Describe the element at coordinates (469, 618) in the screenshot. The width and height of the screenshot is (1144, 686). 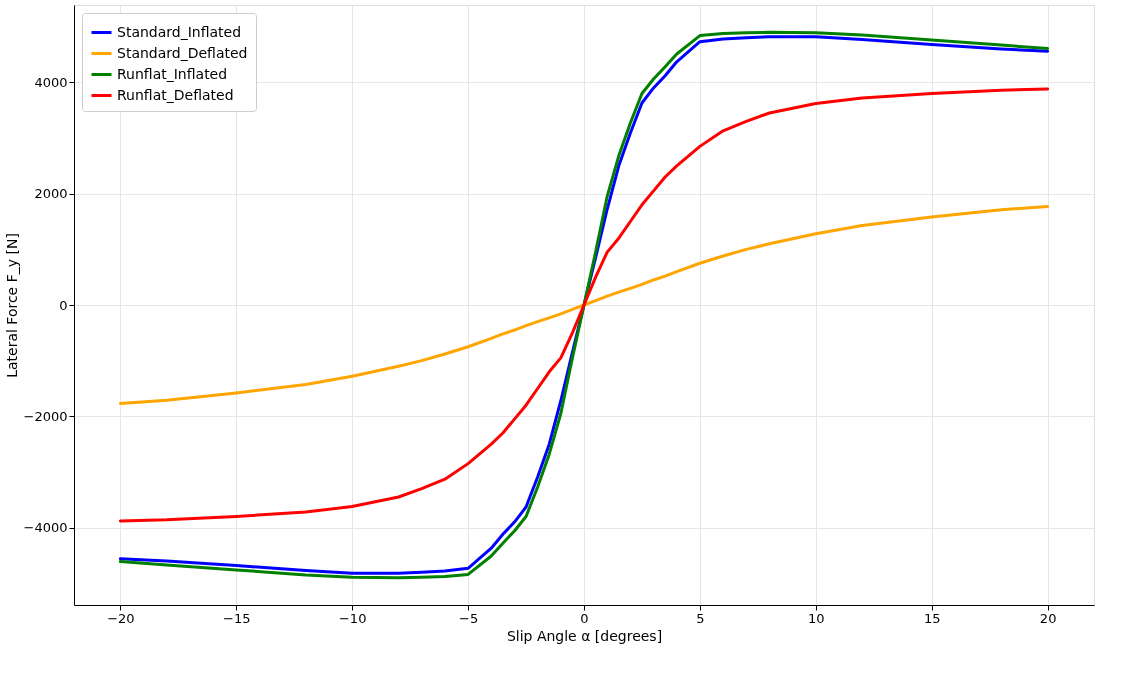
I see `x-tick-label: −5` at that location.